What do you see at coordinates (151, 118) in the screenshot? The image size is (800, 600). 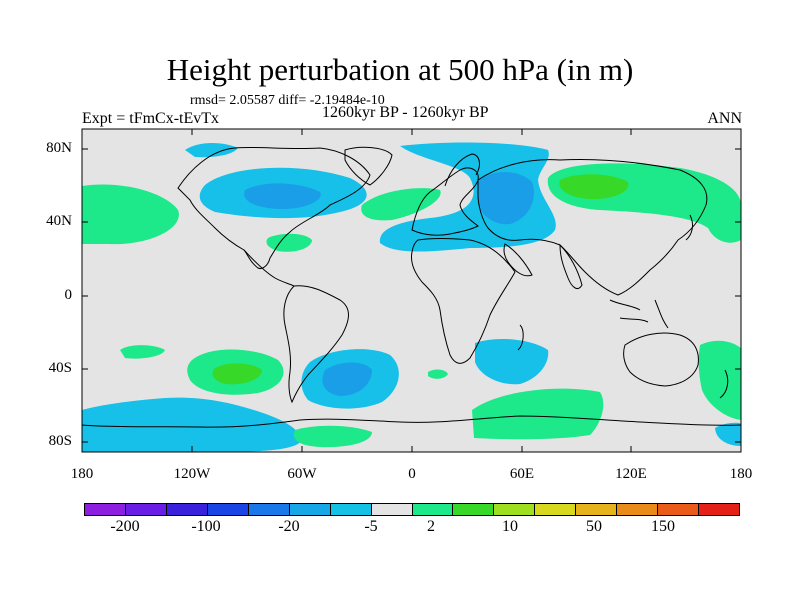 I see `experiment-label: Expt = tFmCx-tEvTx` at bounding box center [151, 118].